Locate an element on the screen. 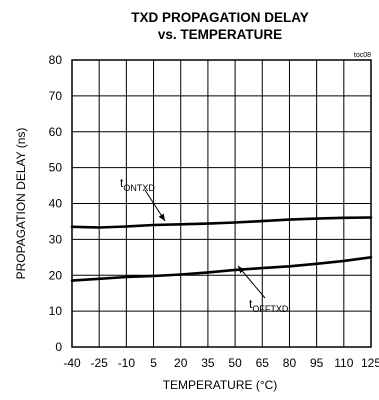  series-label-tontxd-main: t is located at coordinates (122, 183).